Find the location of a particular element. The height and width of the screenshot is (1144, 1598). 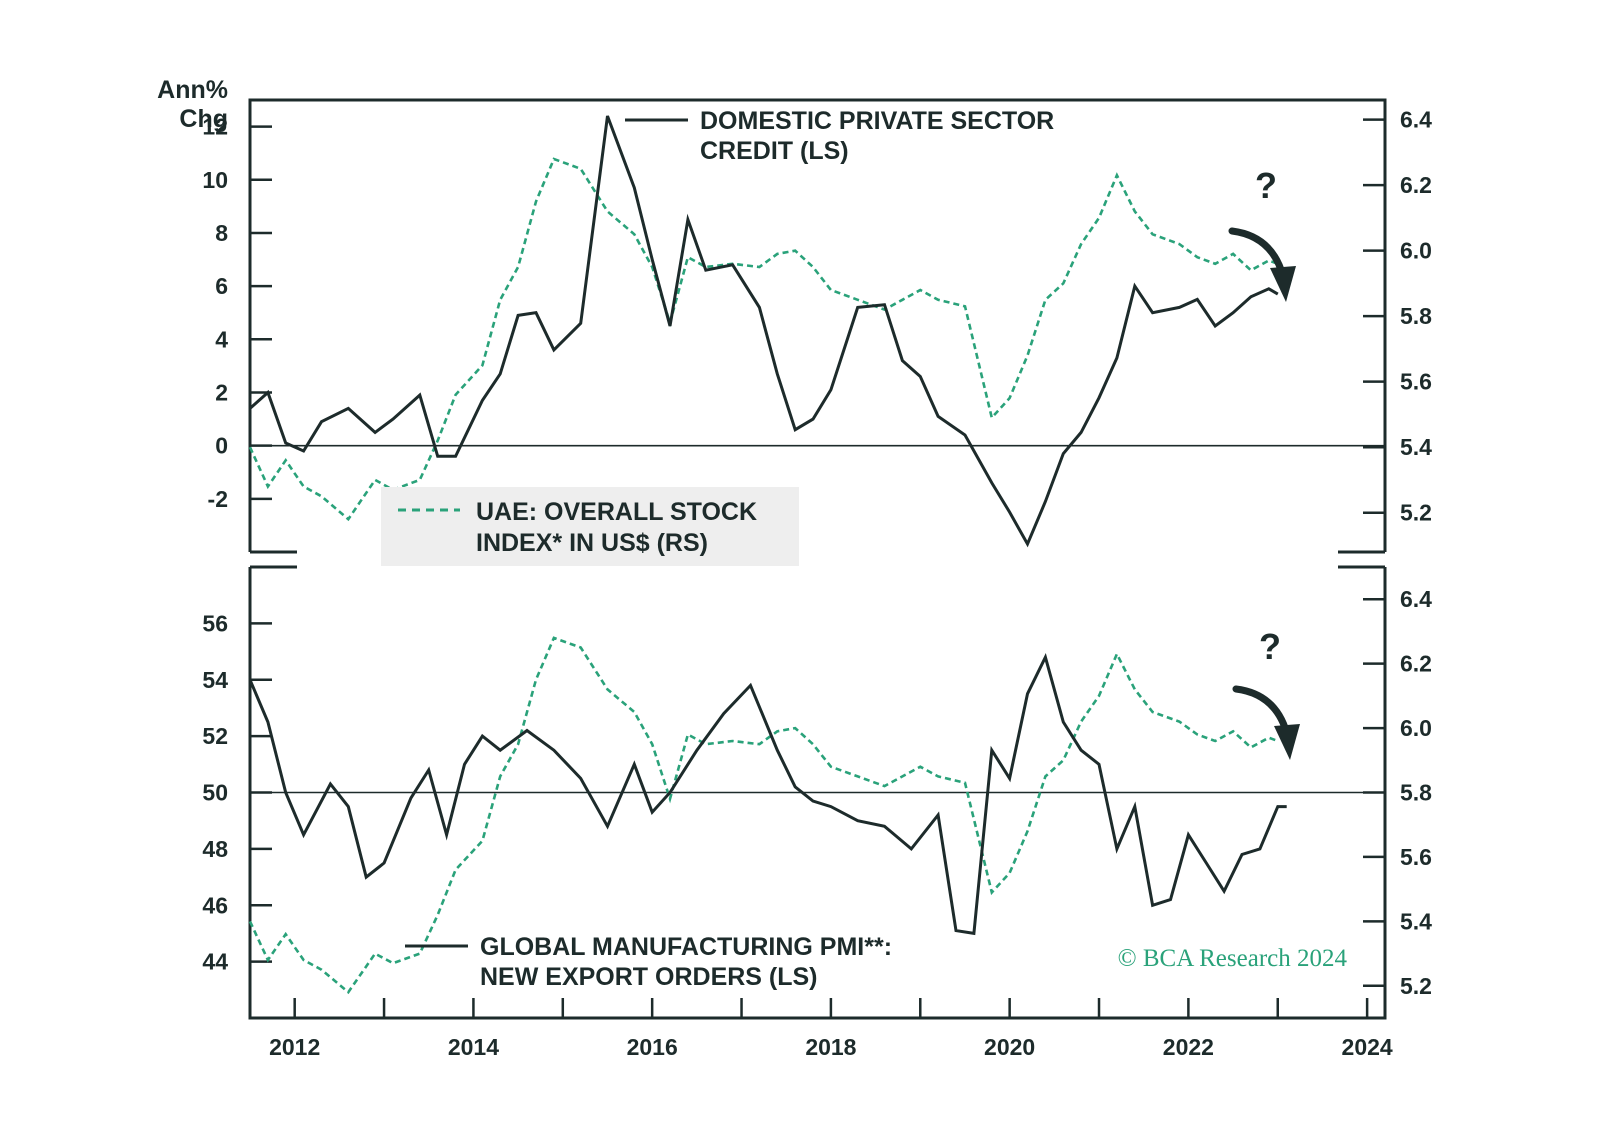

top-left-tick-label: 6 is located at coordinates (221, 286).